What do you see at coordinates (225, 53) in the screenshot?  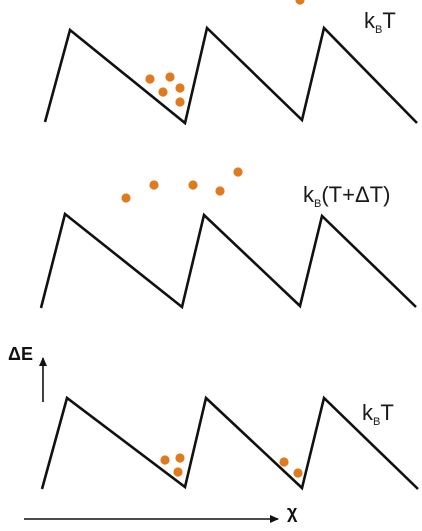 I see `particles-top` at bounding box center [225, 53].